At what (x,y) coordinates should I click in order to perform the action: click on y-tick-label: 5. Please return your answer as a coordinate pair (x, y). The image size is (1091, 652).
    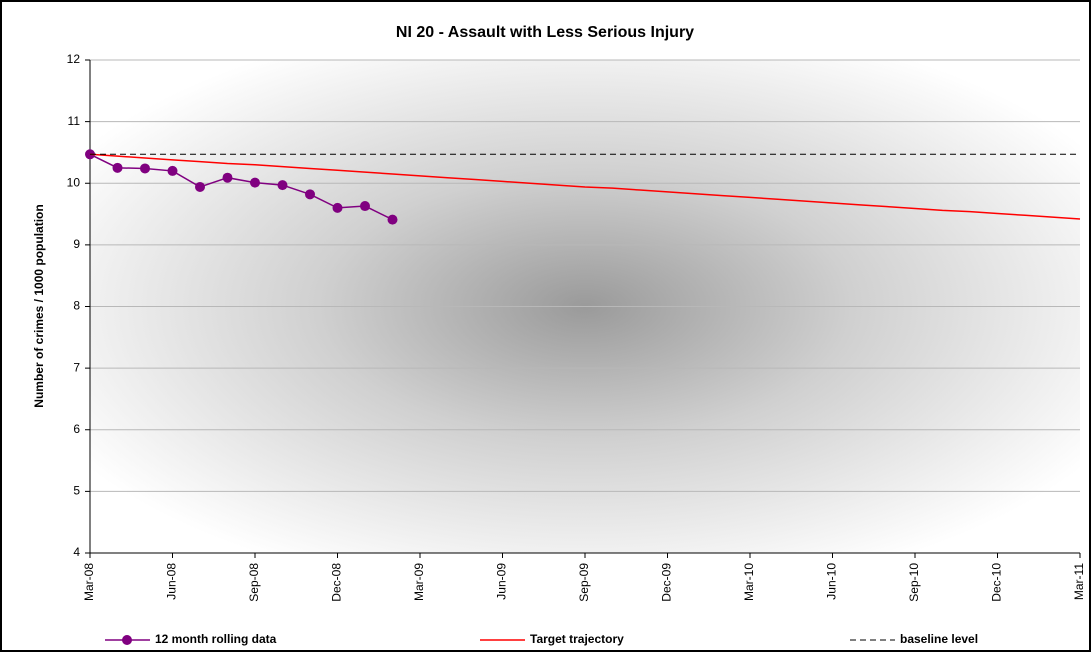
    Looking at the image, I should click on (76, 491).